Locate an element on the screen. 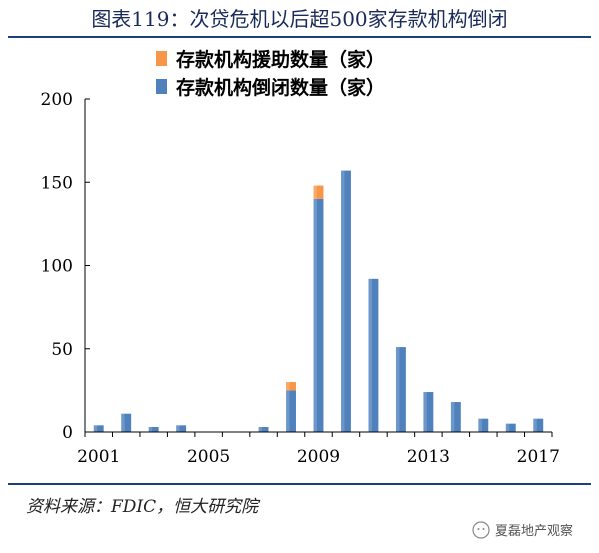 This screenshot has height=553, width=599. bar-highlight-2009-s0 is located at coordinates (315, 315).